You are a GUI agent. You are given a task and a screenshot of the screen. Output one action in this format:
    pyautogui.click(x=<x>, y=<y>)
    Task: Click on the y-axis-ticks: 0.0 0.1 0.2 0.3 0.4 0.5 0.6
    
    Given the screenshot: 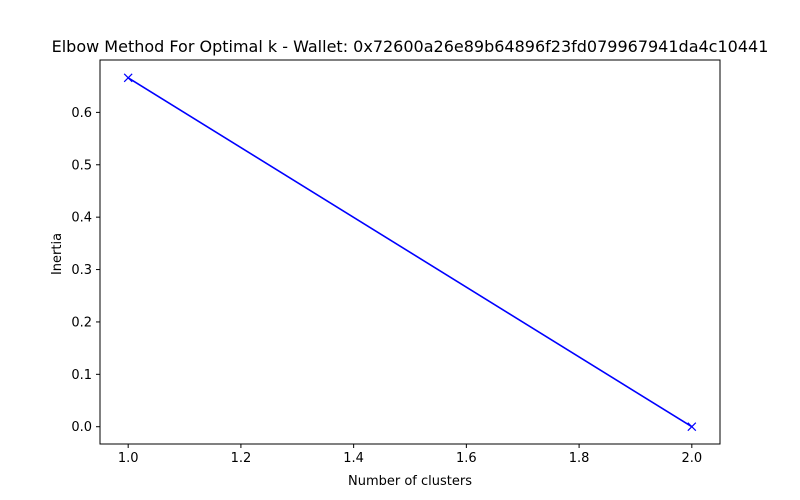 What is the action you would take?
    pyautogui.click(x=85, y=270)
    